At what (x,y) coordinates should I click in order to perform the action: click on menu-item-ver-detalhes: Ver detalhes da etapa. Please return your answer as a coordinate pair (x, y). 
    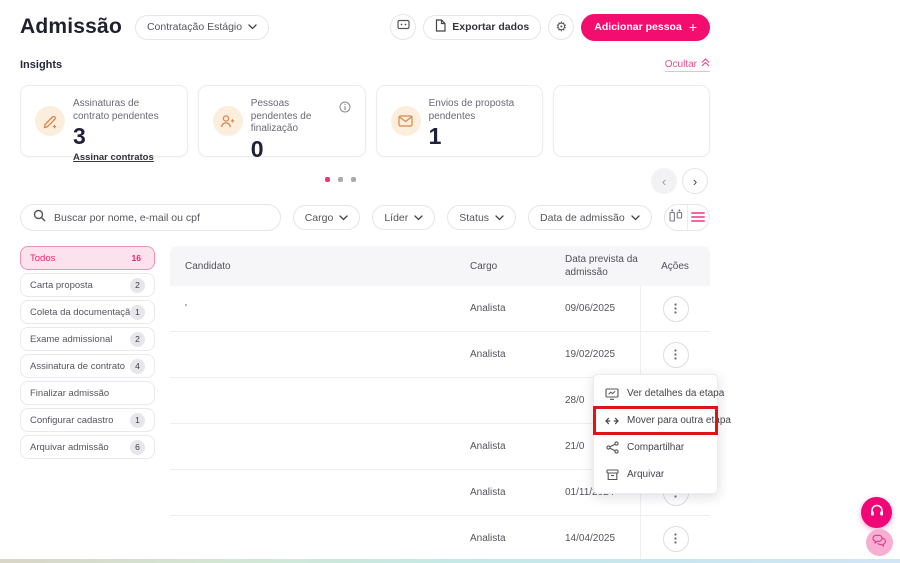
    Looking at the image, I should click on (659, 393).